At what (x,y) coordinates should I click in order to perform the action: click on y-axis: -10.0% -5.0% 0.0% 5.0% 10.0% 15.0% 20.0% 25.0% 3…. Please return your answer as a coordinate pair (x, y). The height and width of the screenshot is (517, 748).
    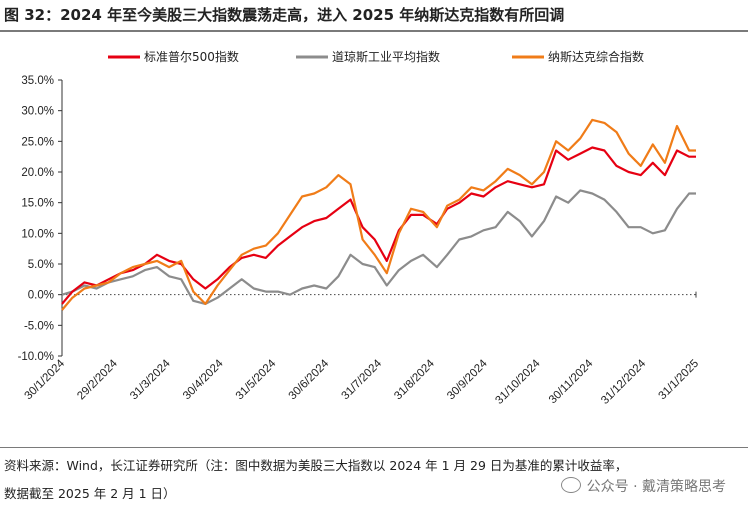
    Looking at the image, I should click on (40, 219).